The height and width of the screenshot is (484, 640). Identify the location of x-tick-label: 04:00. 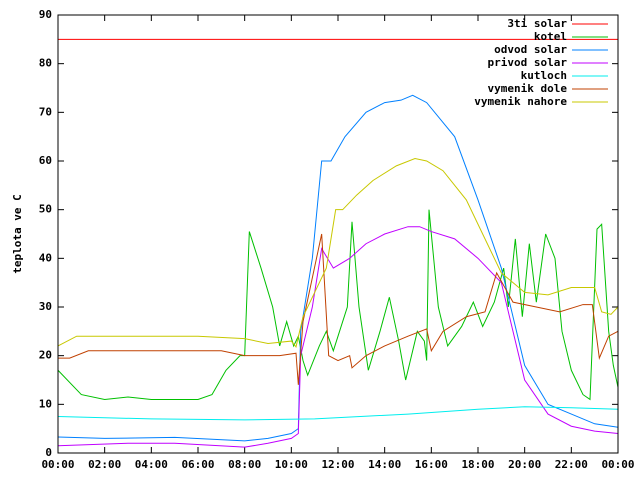
(151, 464).